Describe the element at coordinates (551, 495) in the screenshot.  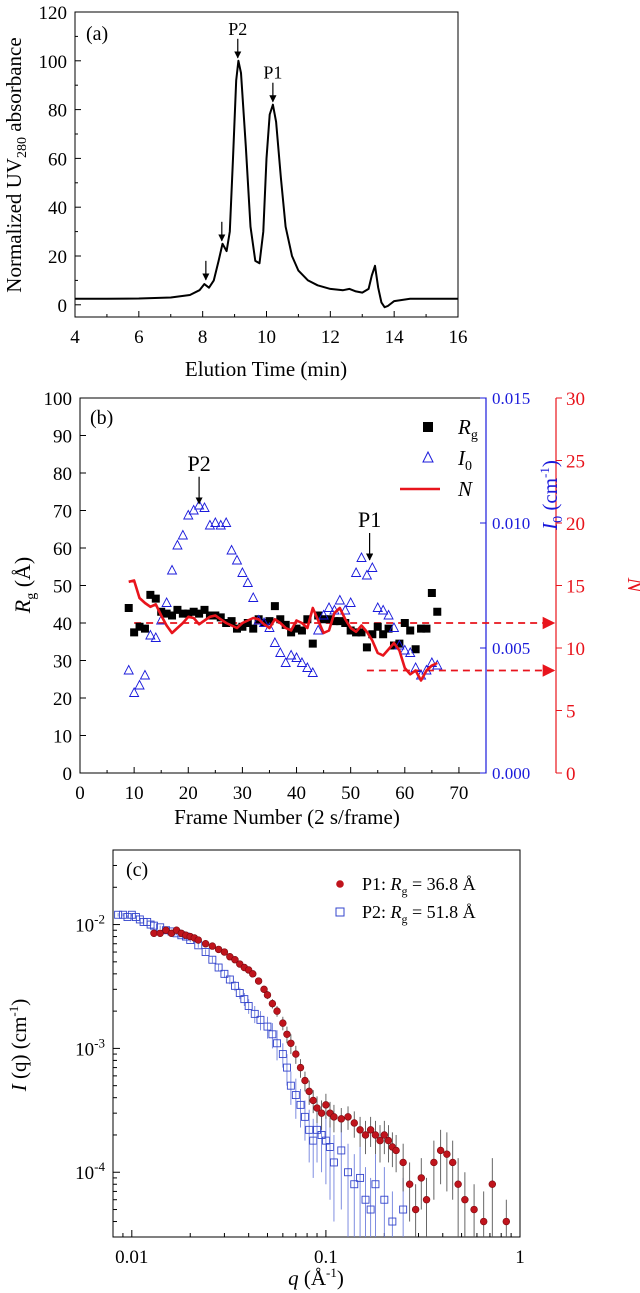
I see `panel-b-right1-ylabel: I0 (cm-1)` at that location.